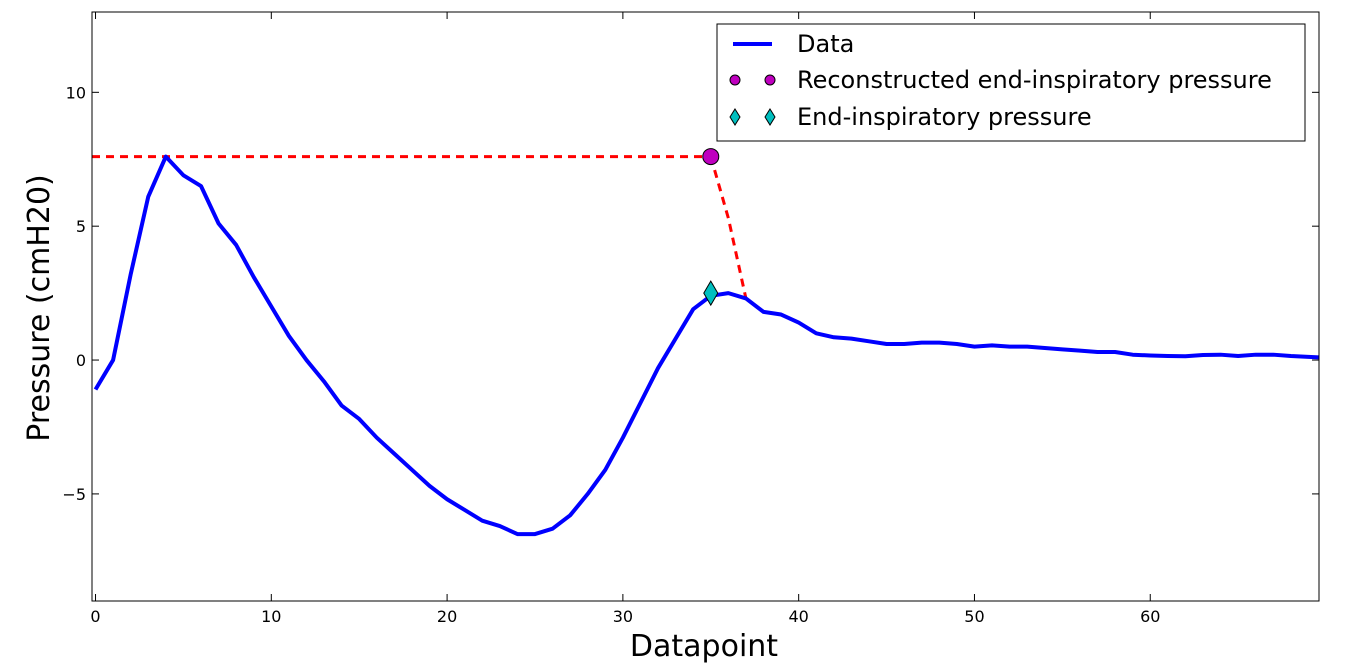 This screenshot has width=1347, height=665. What do you see at coordinates (1034, 80) in the screenshot?
I see `legend-label: Reconstructed end-inspiratory pressure` at bounding box center [1034, 80].